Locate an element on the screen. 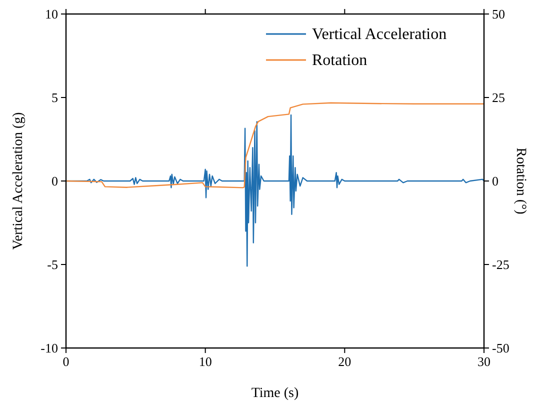 This screenshot has height=409, width=533. y-tick-label: 0 is located at coordinates (55, 181).